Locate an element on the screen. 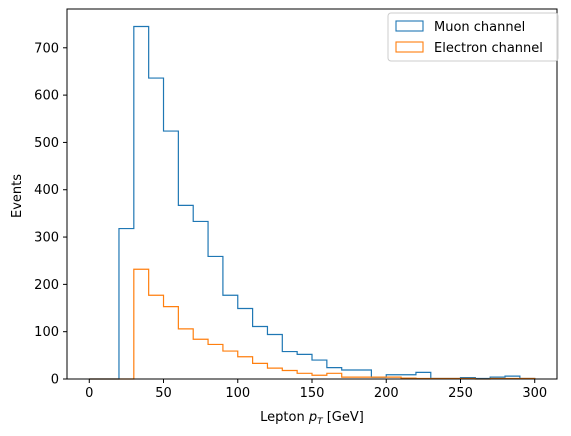  y-tick-label: 300 is located at coordinates (46, 238).